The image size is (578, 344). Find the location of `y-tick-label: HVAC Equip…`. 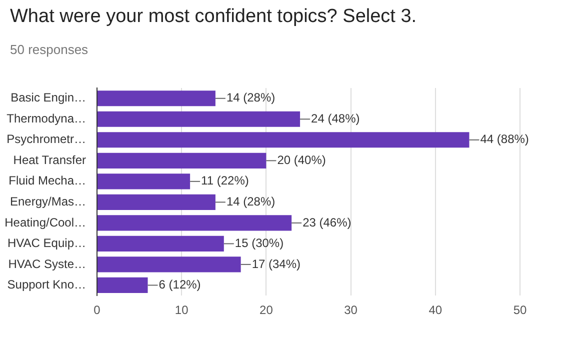

y-tick-label: HVAC Equip… is located at coordinates (47, 243).